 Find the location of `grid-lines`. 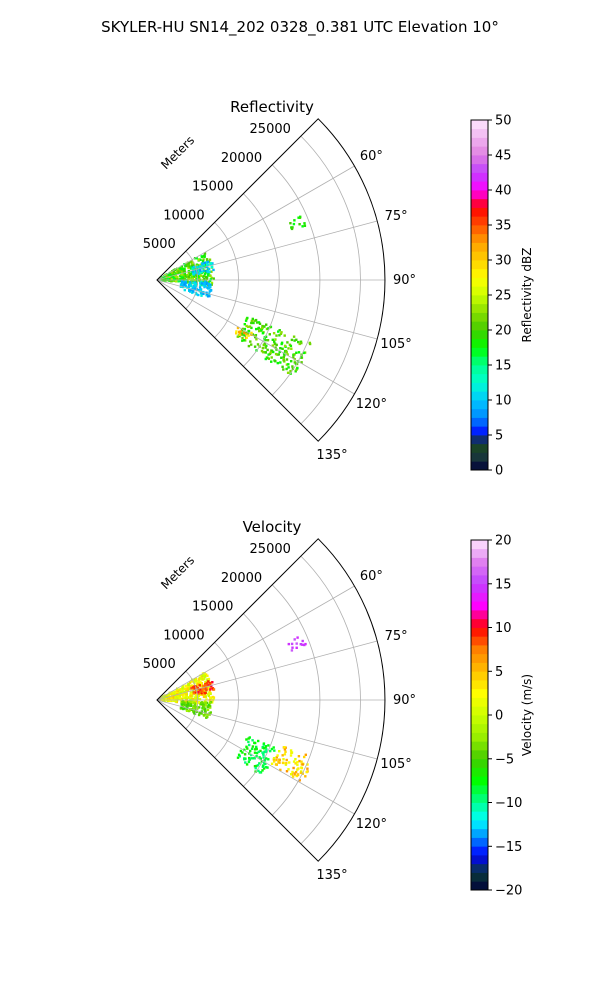

grid-lines is located at coordinates (270, 700).